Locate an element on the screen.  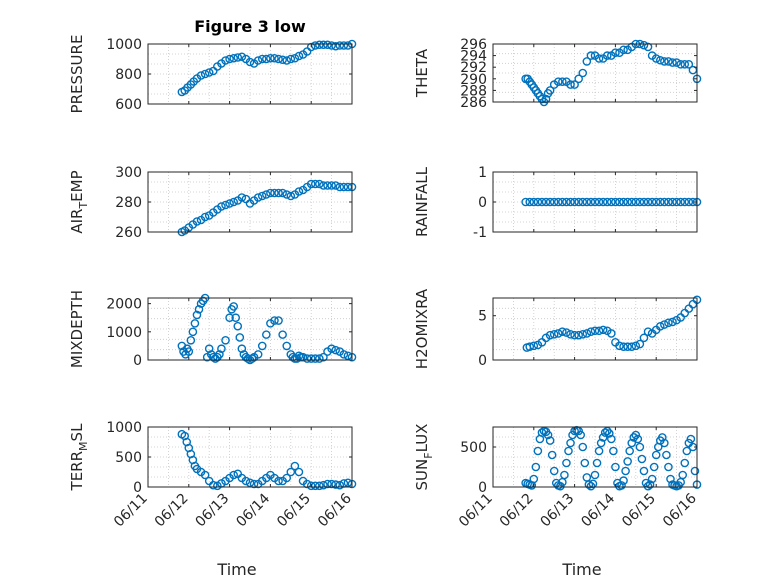
sun-flux-xtick-label: 06/14 is located at coordinates (598, 510).